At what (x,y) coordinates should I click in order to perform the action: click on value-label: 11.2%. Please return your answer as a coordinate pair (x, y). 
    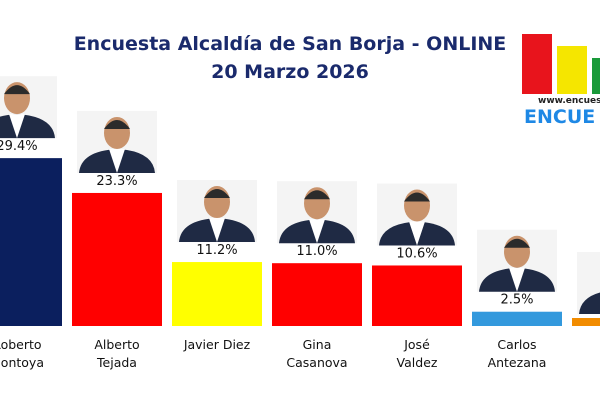
    Looking at the image, I should click on (216, 250).